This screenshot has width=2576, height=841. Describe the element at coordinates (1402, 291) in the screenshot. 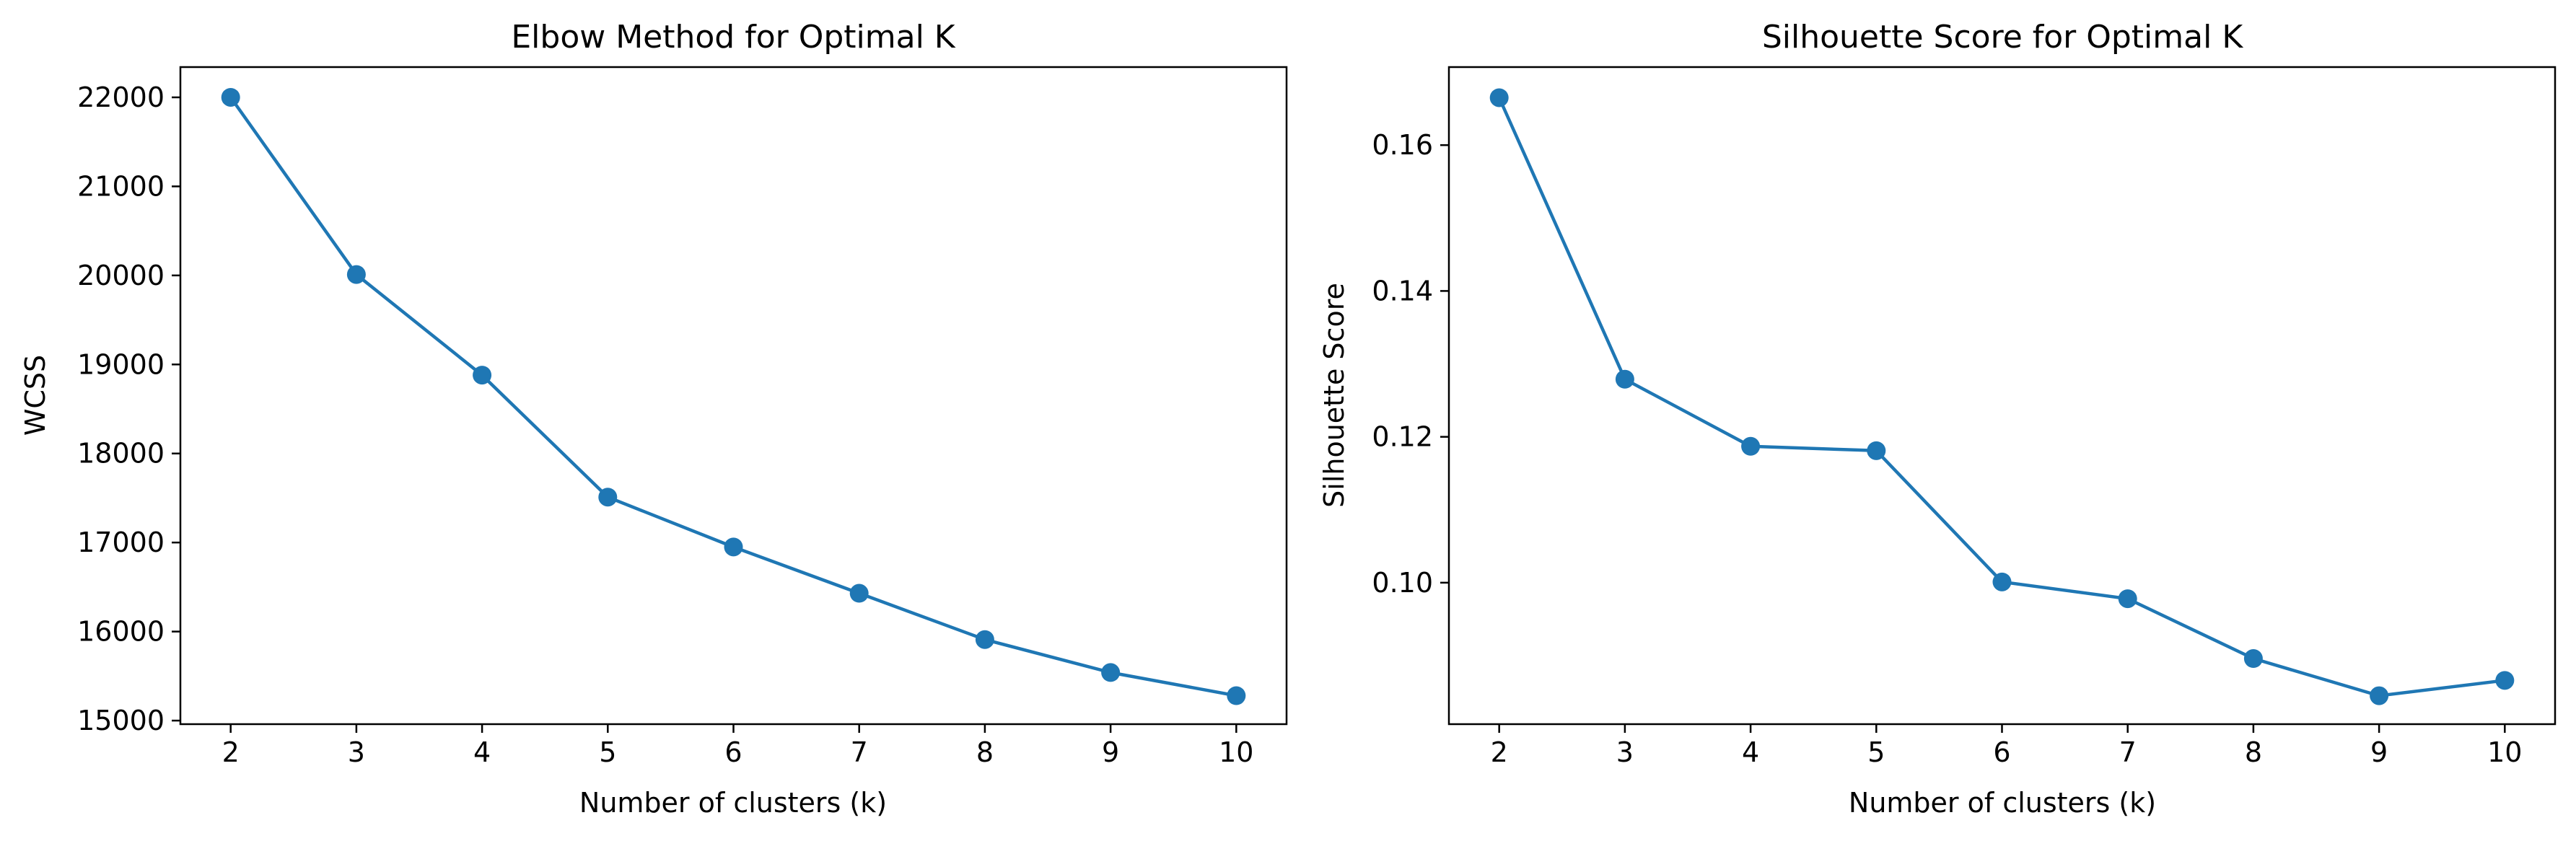

I see `y-tick-label: 0.14` at that location.